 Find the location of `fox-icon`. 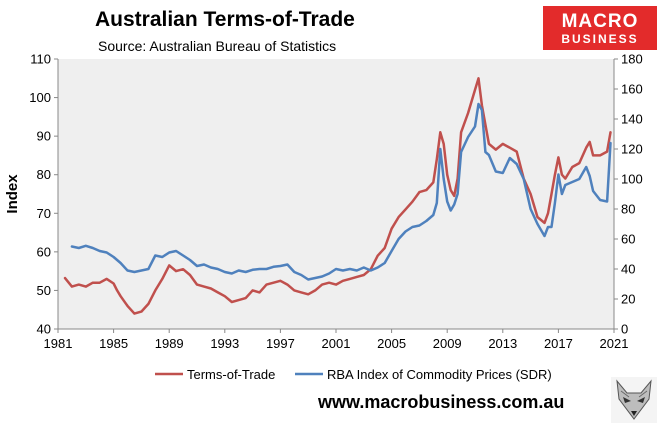

fox-icon is located at coordinates (634, 400).